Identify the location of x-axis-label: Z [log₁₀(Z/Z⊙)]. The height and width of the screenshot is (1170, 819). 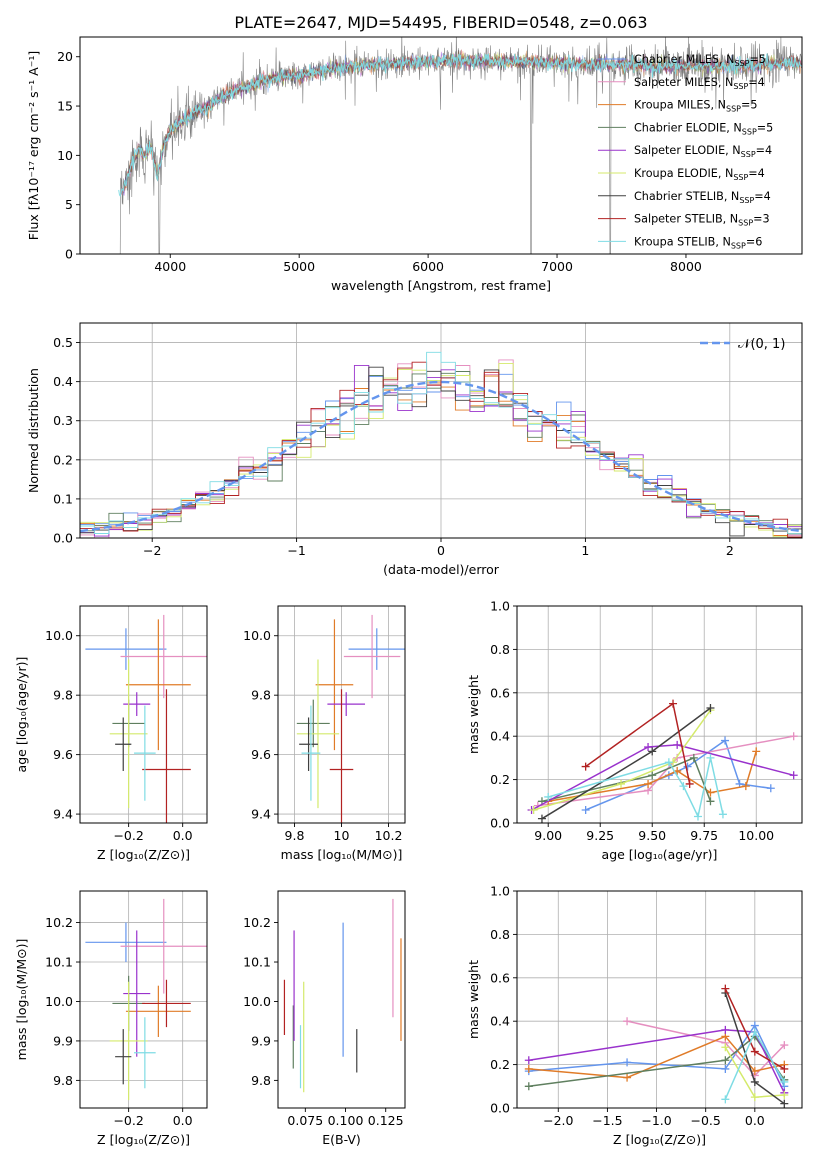
(659, 1139).